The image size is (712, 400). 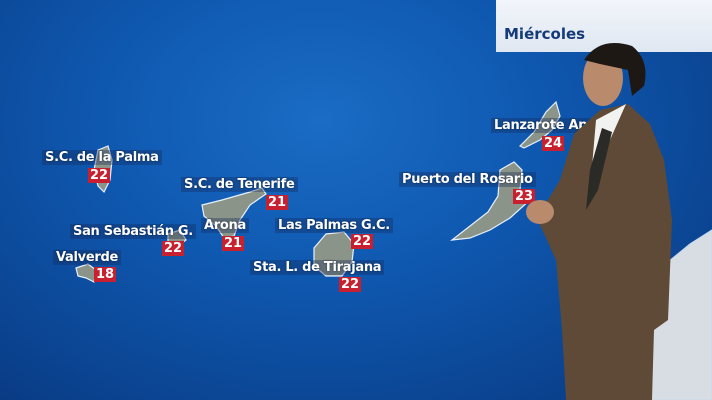 I want to click on island-gran-canaria, so click(x=334, y=254).